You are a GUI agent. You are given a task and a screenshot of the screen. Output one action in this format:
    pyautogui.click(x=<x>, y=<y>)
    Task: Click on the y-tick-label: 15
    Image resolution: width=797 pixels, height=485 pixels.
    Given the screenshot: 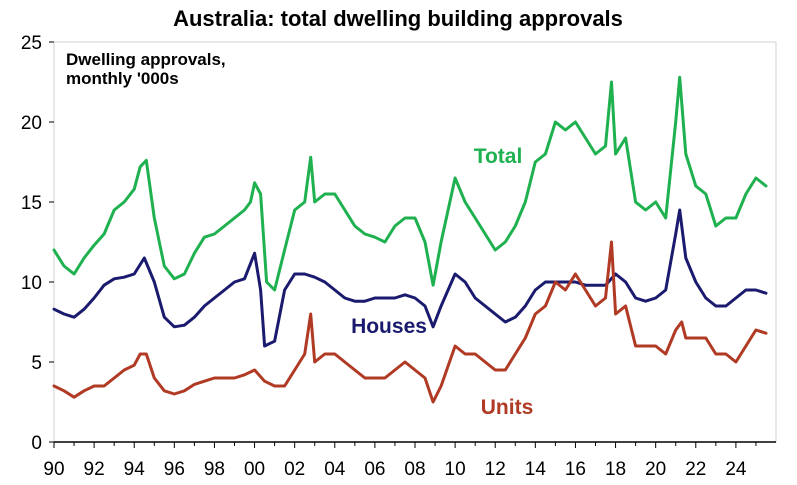 What is the action you would take?
    pyautogui.click(x=31, y=203)
    